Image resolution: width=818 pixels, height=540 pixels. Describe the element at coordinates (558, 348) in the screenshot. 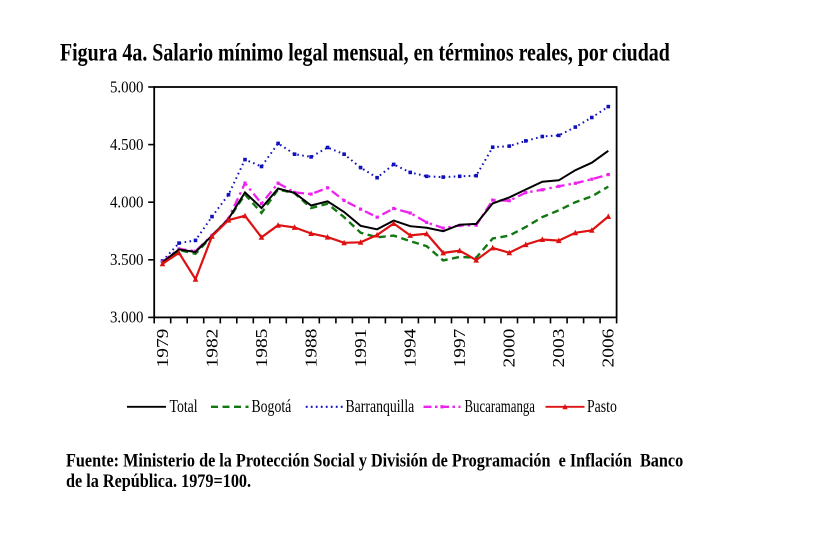

I see `svg-text: 2003` at that location.